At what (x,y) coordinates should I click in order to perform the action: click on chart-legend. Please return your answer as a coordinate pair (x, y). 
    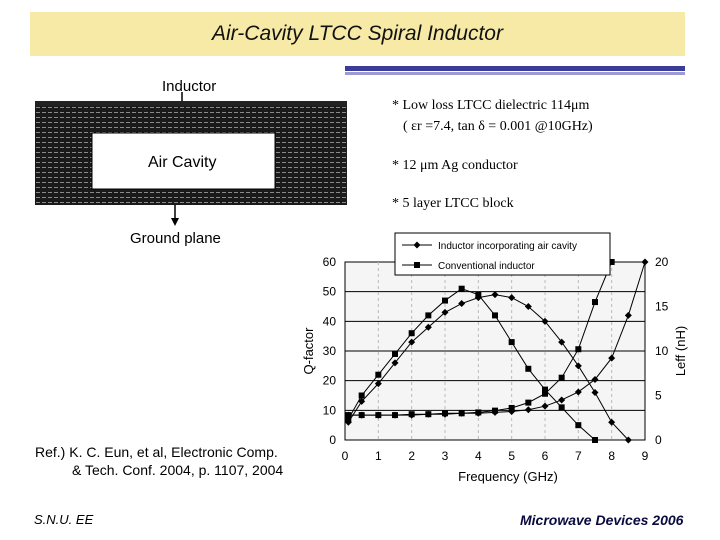
    Looking at the image, I should click on (502, 254).